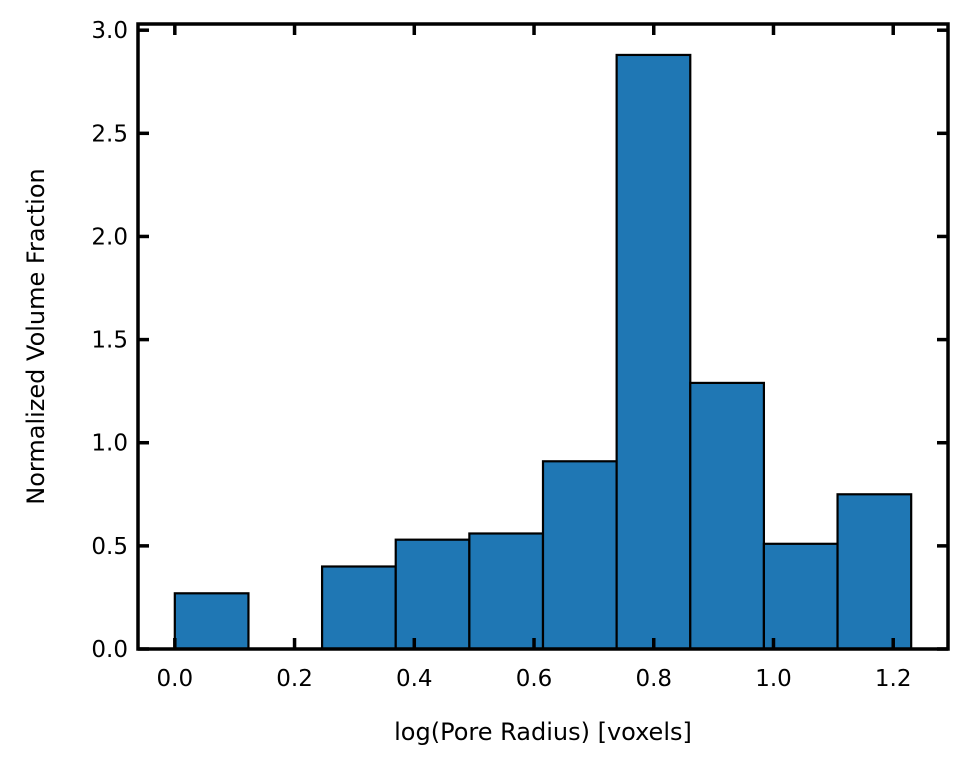  I want to click on y-tick-labels: 0.0 0.5 1.0 1.5 2.0 2.5 3.0, so click(109, 340).